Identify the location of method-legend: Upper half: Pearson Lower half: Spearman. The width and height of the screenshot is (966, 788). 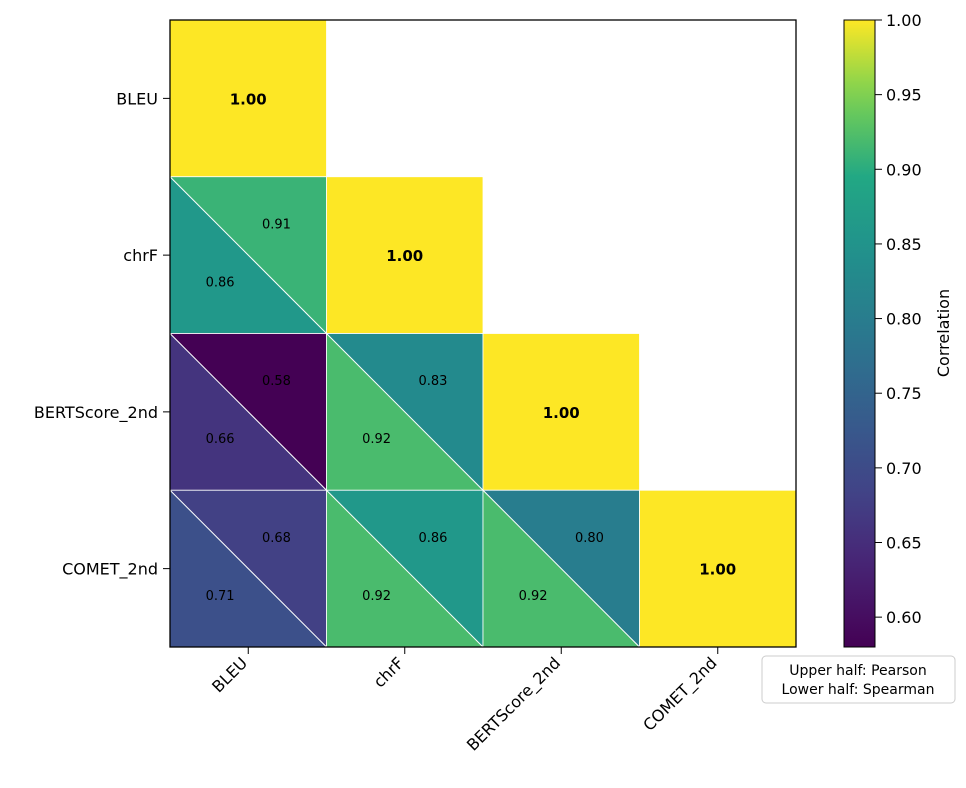
(858, 679).